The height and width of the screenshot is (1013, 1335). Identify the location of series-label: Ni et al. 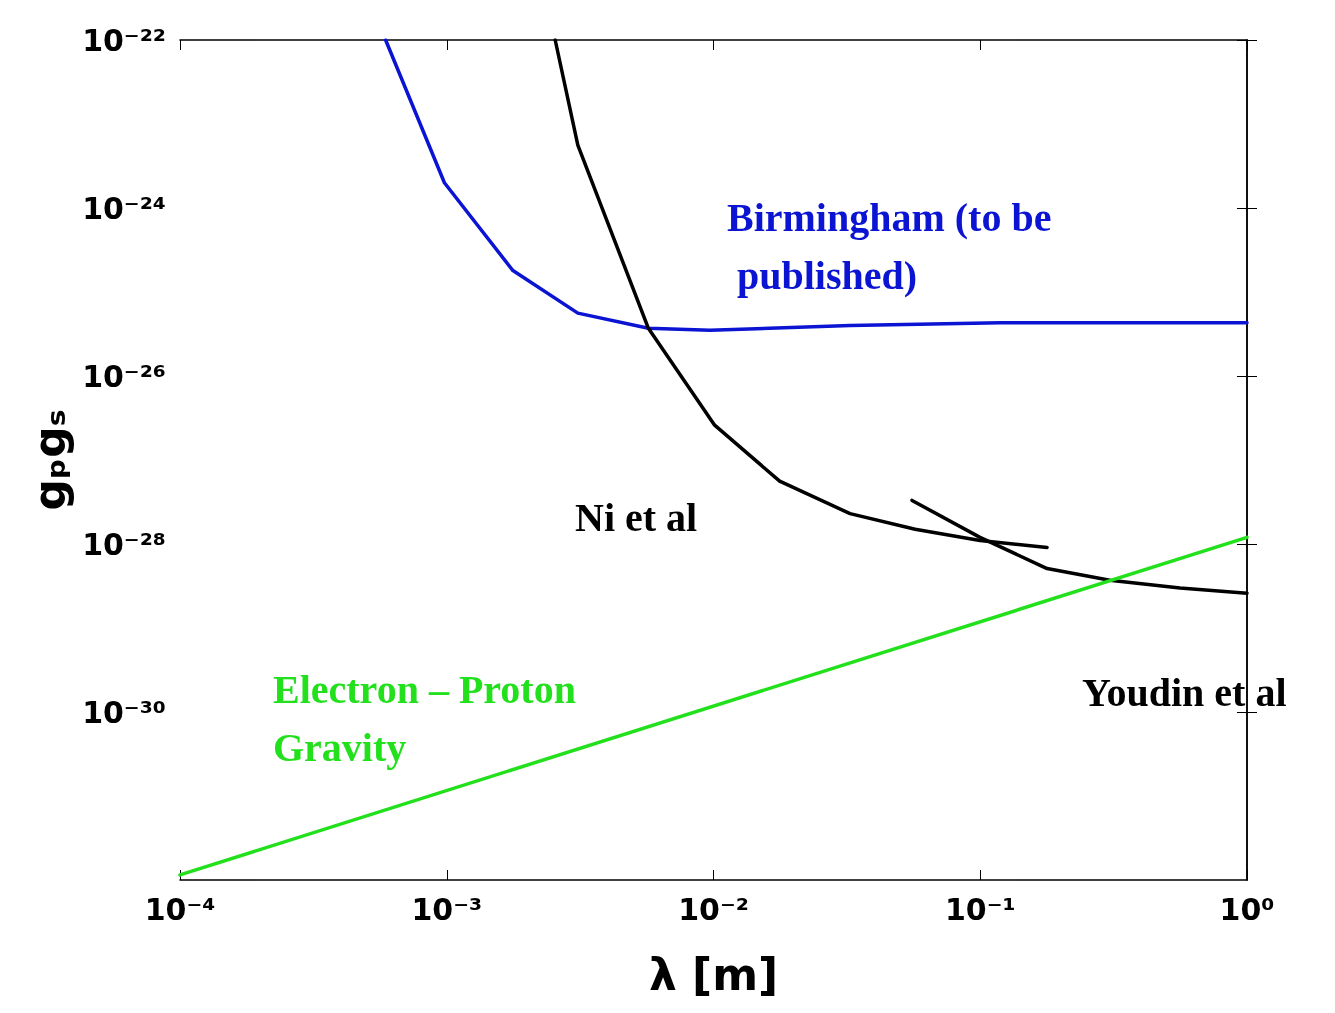
(636, 517).